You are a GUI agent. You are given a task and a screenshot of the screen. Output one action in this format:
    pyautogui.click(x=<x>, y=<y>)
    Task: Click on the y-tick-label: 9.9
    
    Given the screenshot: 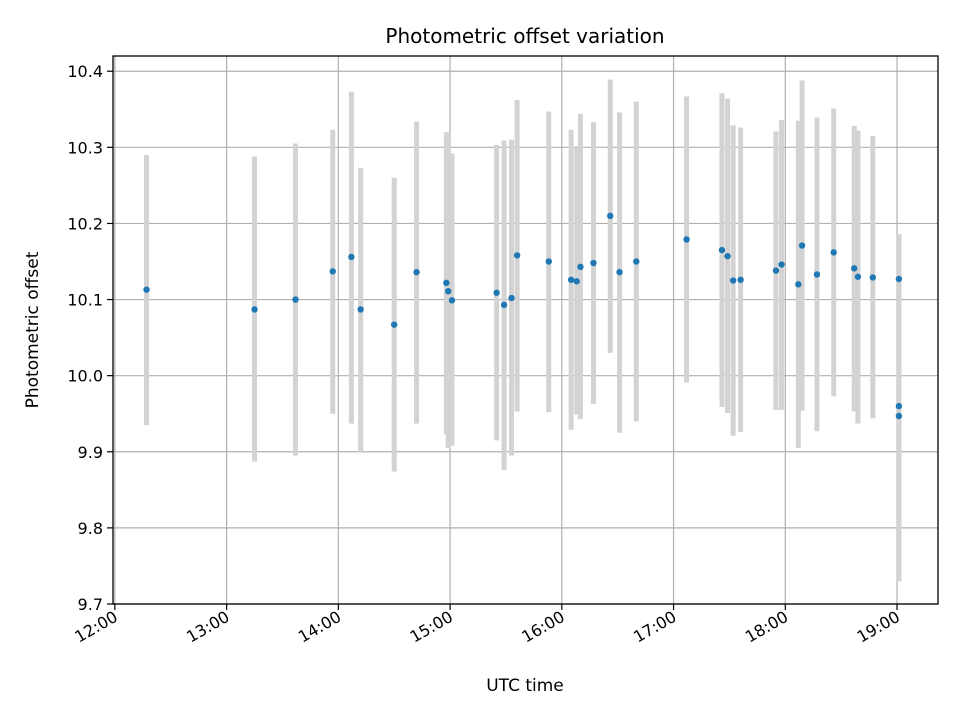 What is the action you would take?
    pyautogui.click(x=90, y=452)
    